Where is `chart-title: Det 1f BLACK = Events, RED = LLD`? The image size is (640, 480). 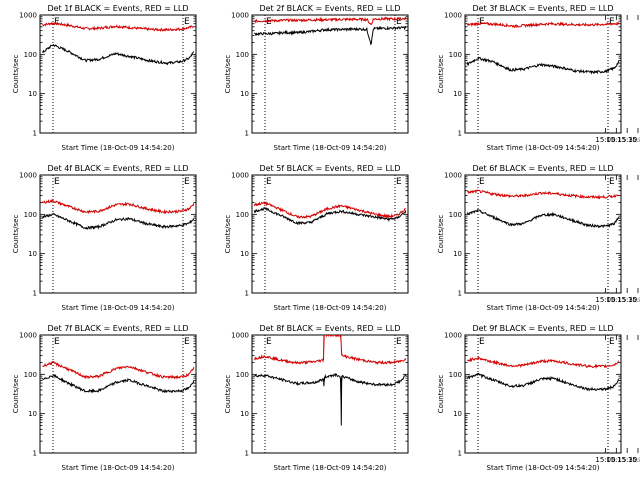 chart-title: Det 1f BLACK = Events, RED = LLD is located at coordinates (117, 8).